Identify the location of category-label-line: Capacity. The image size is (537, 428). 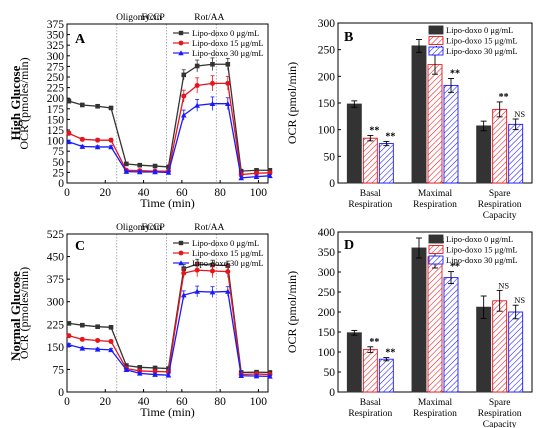
(500, 216).